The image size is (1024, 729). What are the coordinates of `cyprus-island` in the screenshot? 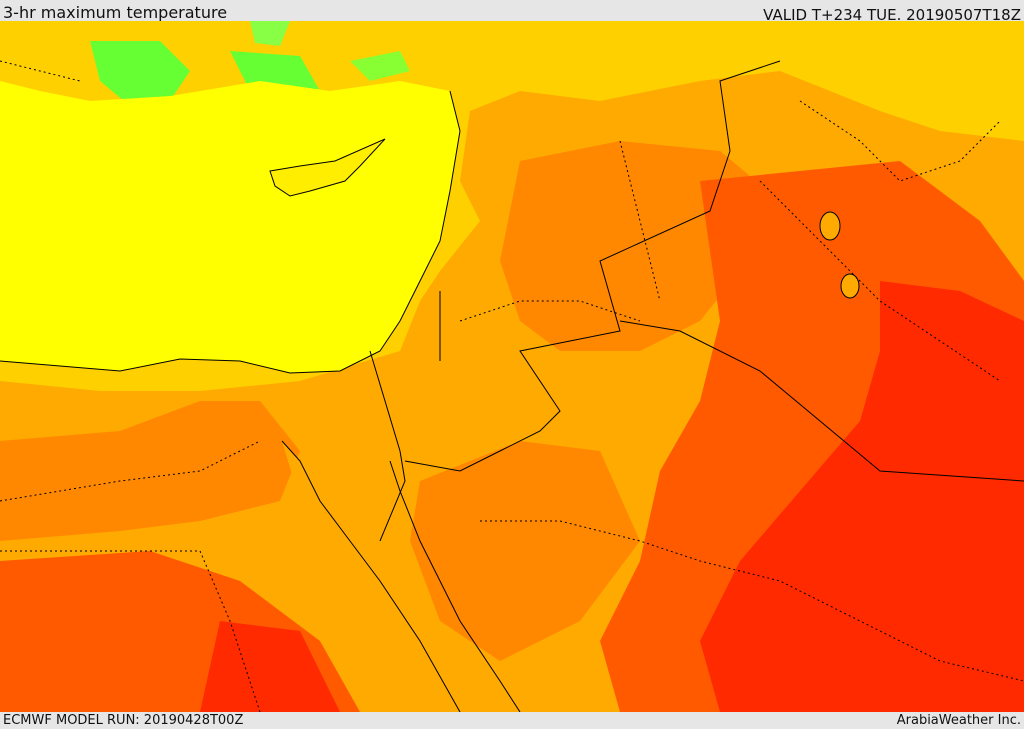 It's located at (327, 167).